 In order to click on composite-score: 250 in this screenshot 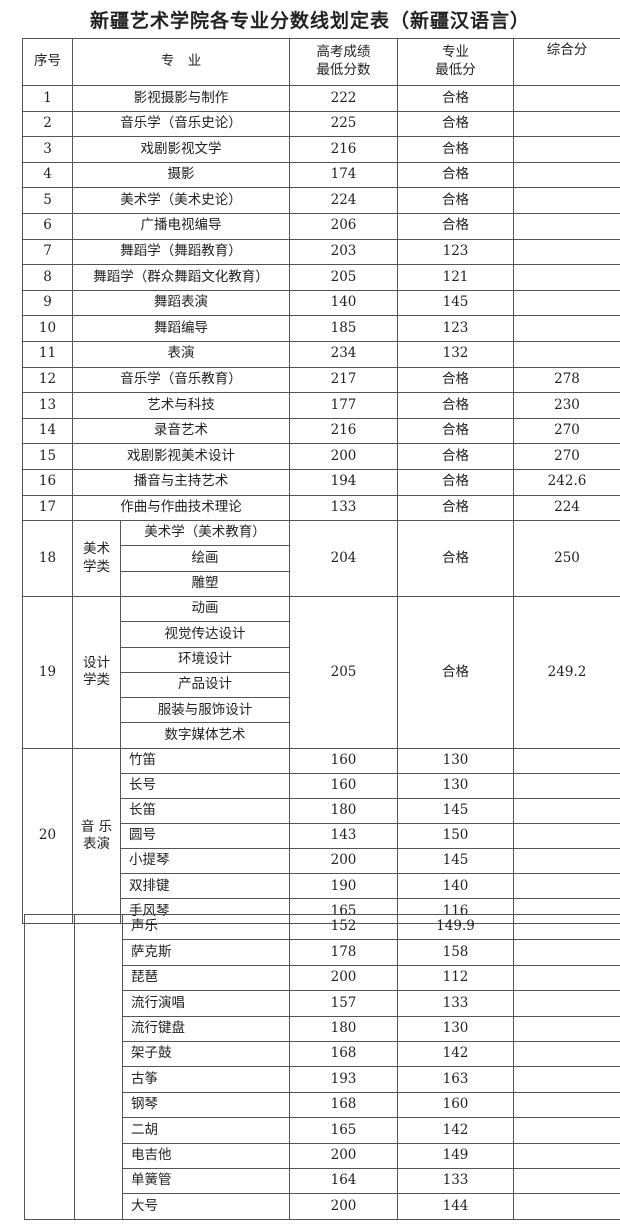, I will do `click(566, 558)`.